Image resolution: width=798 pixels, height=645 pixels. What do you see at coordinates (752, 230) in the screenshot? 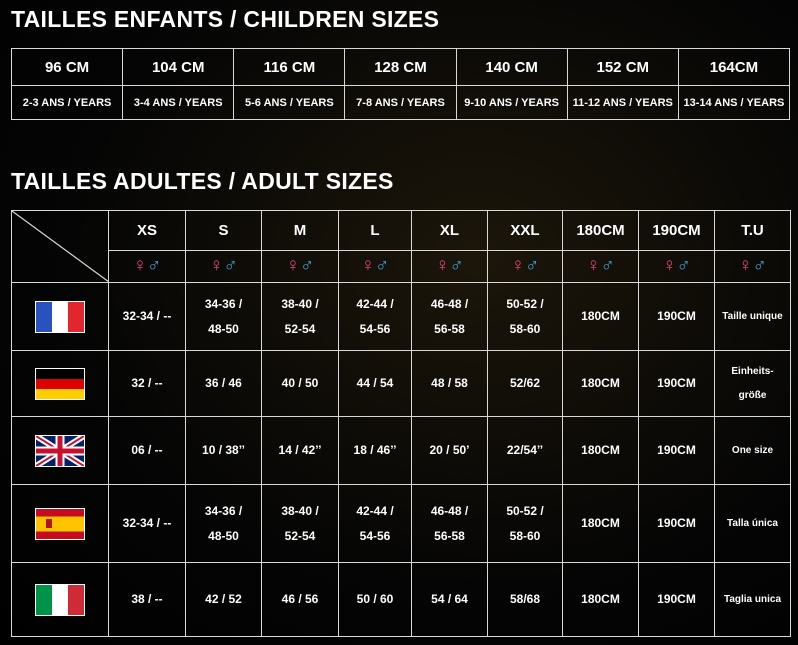
I see `size-header: T.U` at bounding box center [752, 230].